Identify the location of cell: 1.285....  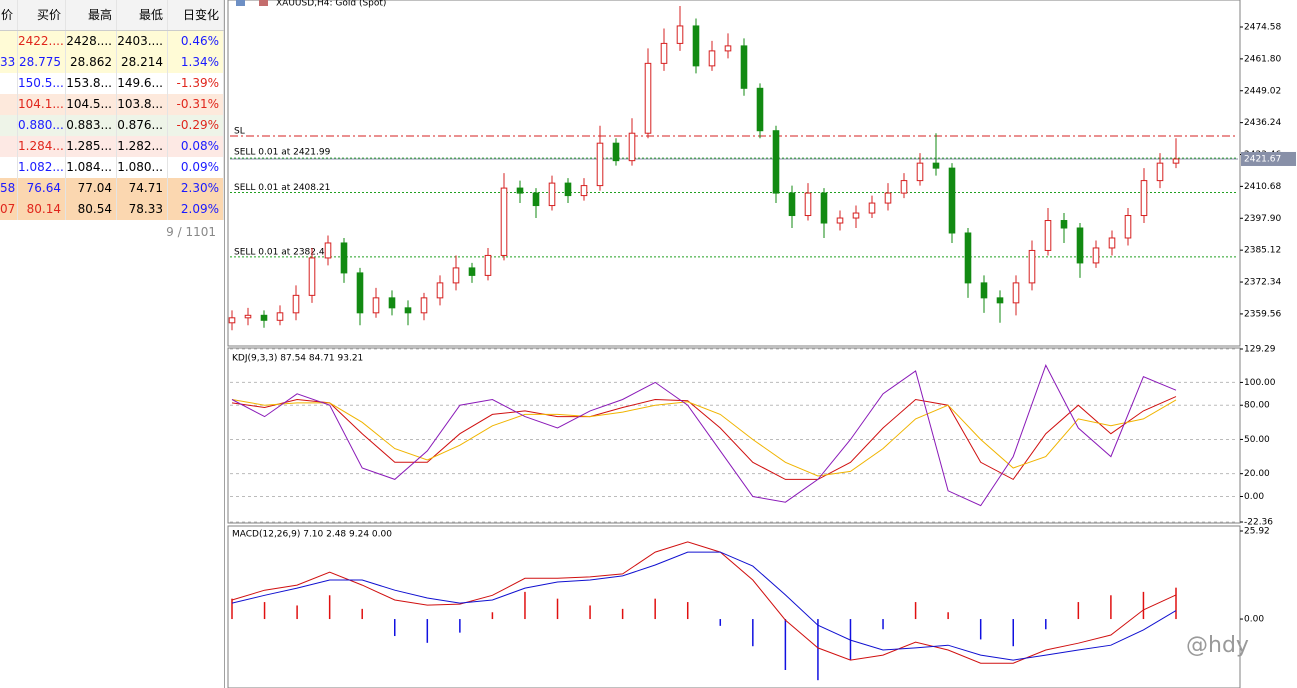
(91, 146).